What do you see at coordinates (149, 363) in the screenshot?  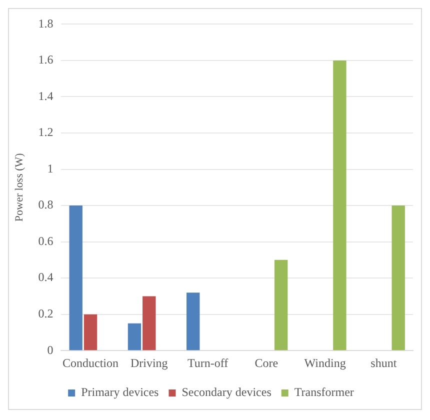 I see `x-tick-label: Driving` at bounding box center [149, 363].